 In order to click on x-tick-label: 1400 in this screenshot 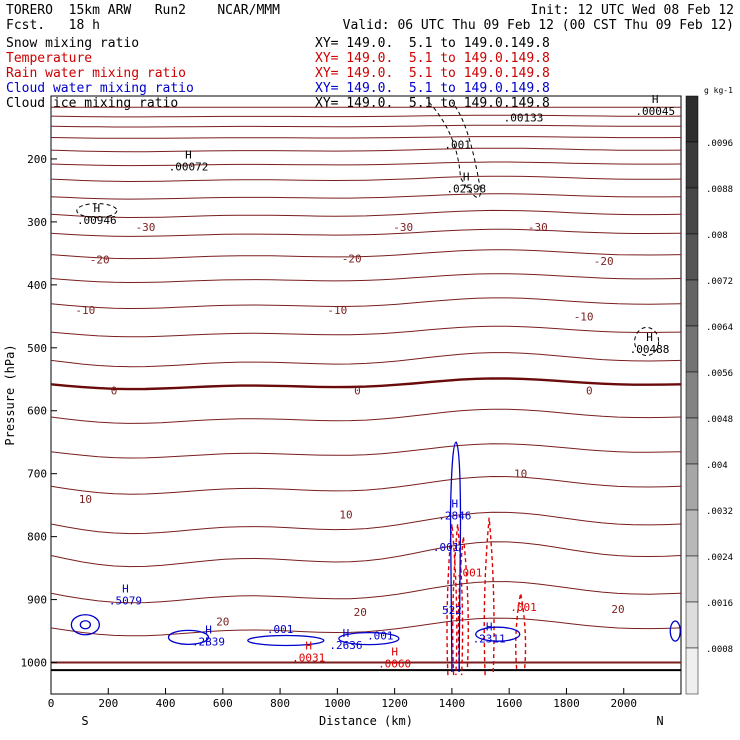, I will do `click(452, 703)`.